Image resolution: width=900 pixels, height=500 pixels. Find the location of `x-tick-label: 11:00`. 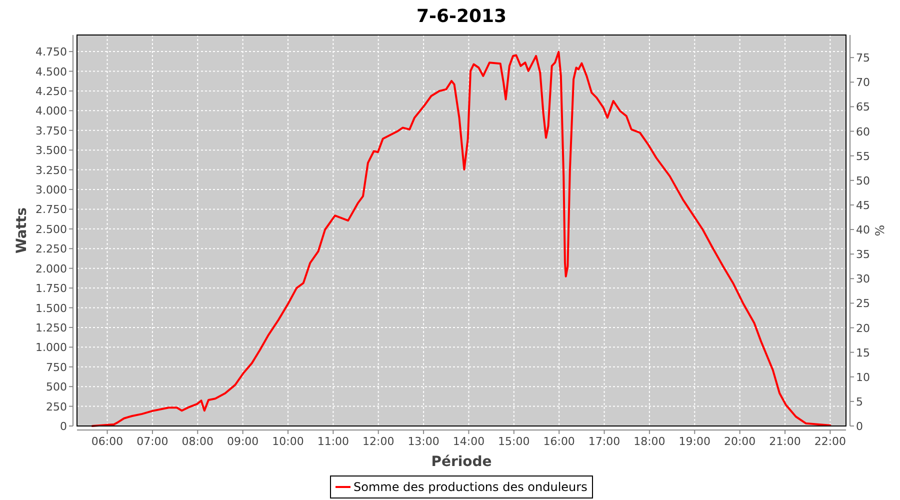

x-tick-label: 11:00 is located at coordinates (333, 441).